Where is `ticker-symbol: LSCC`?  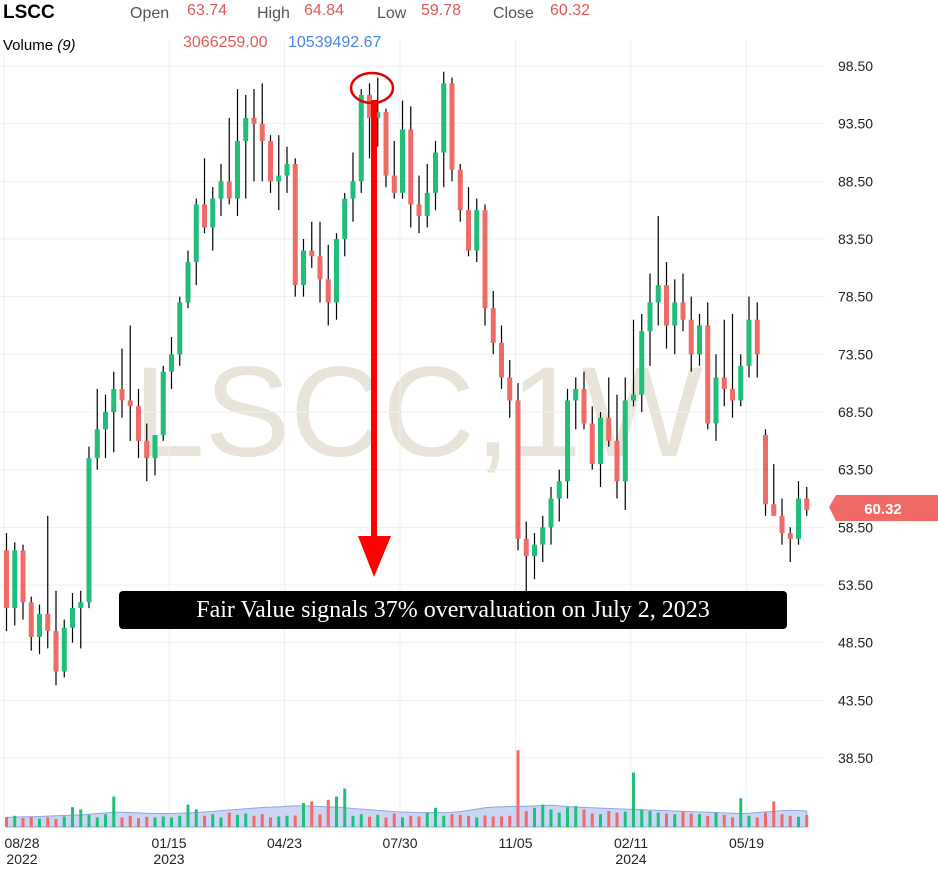
ticker-symbol: LSCC is located at coordinates (29, 12).